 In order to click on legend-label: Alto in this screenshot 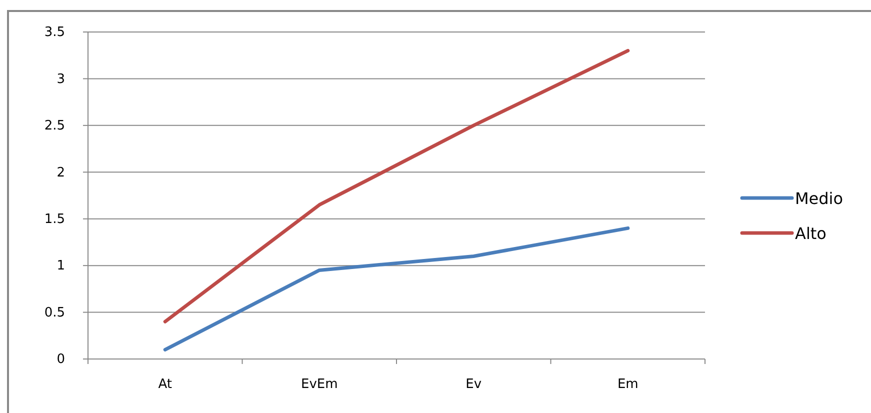, I will do `click(810, 233)`.